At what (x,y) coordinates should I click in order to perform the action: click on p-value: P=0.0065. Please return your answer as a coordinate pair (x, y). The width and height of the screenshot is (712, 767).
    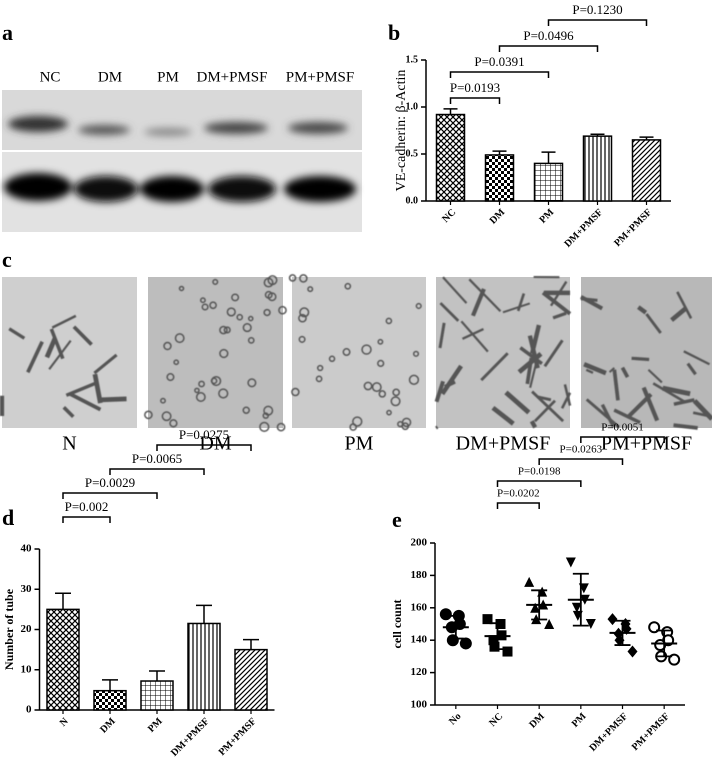
    Looking at the image, I should click on (157, 458).